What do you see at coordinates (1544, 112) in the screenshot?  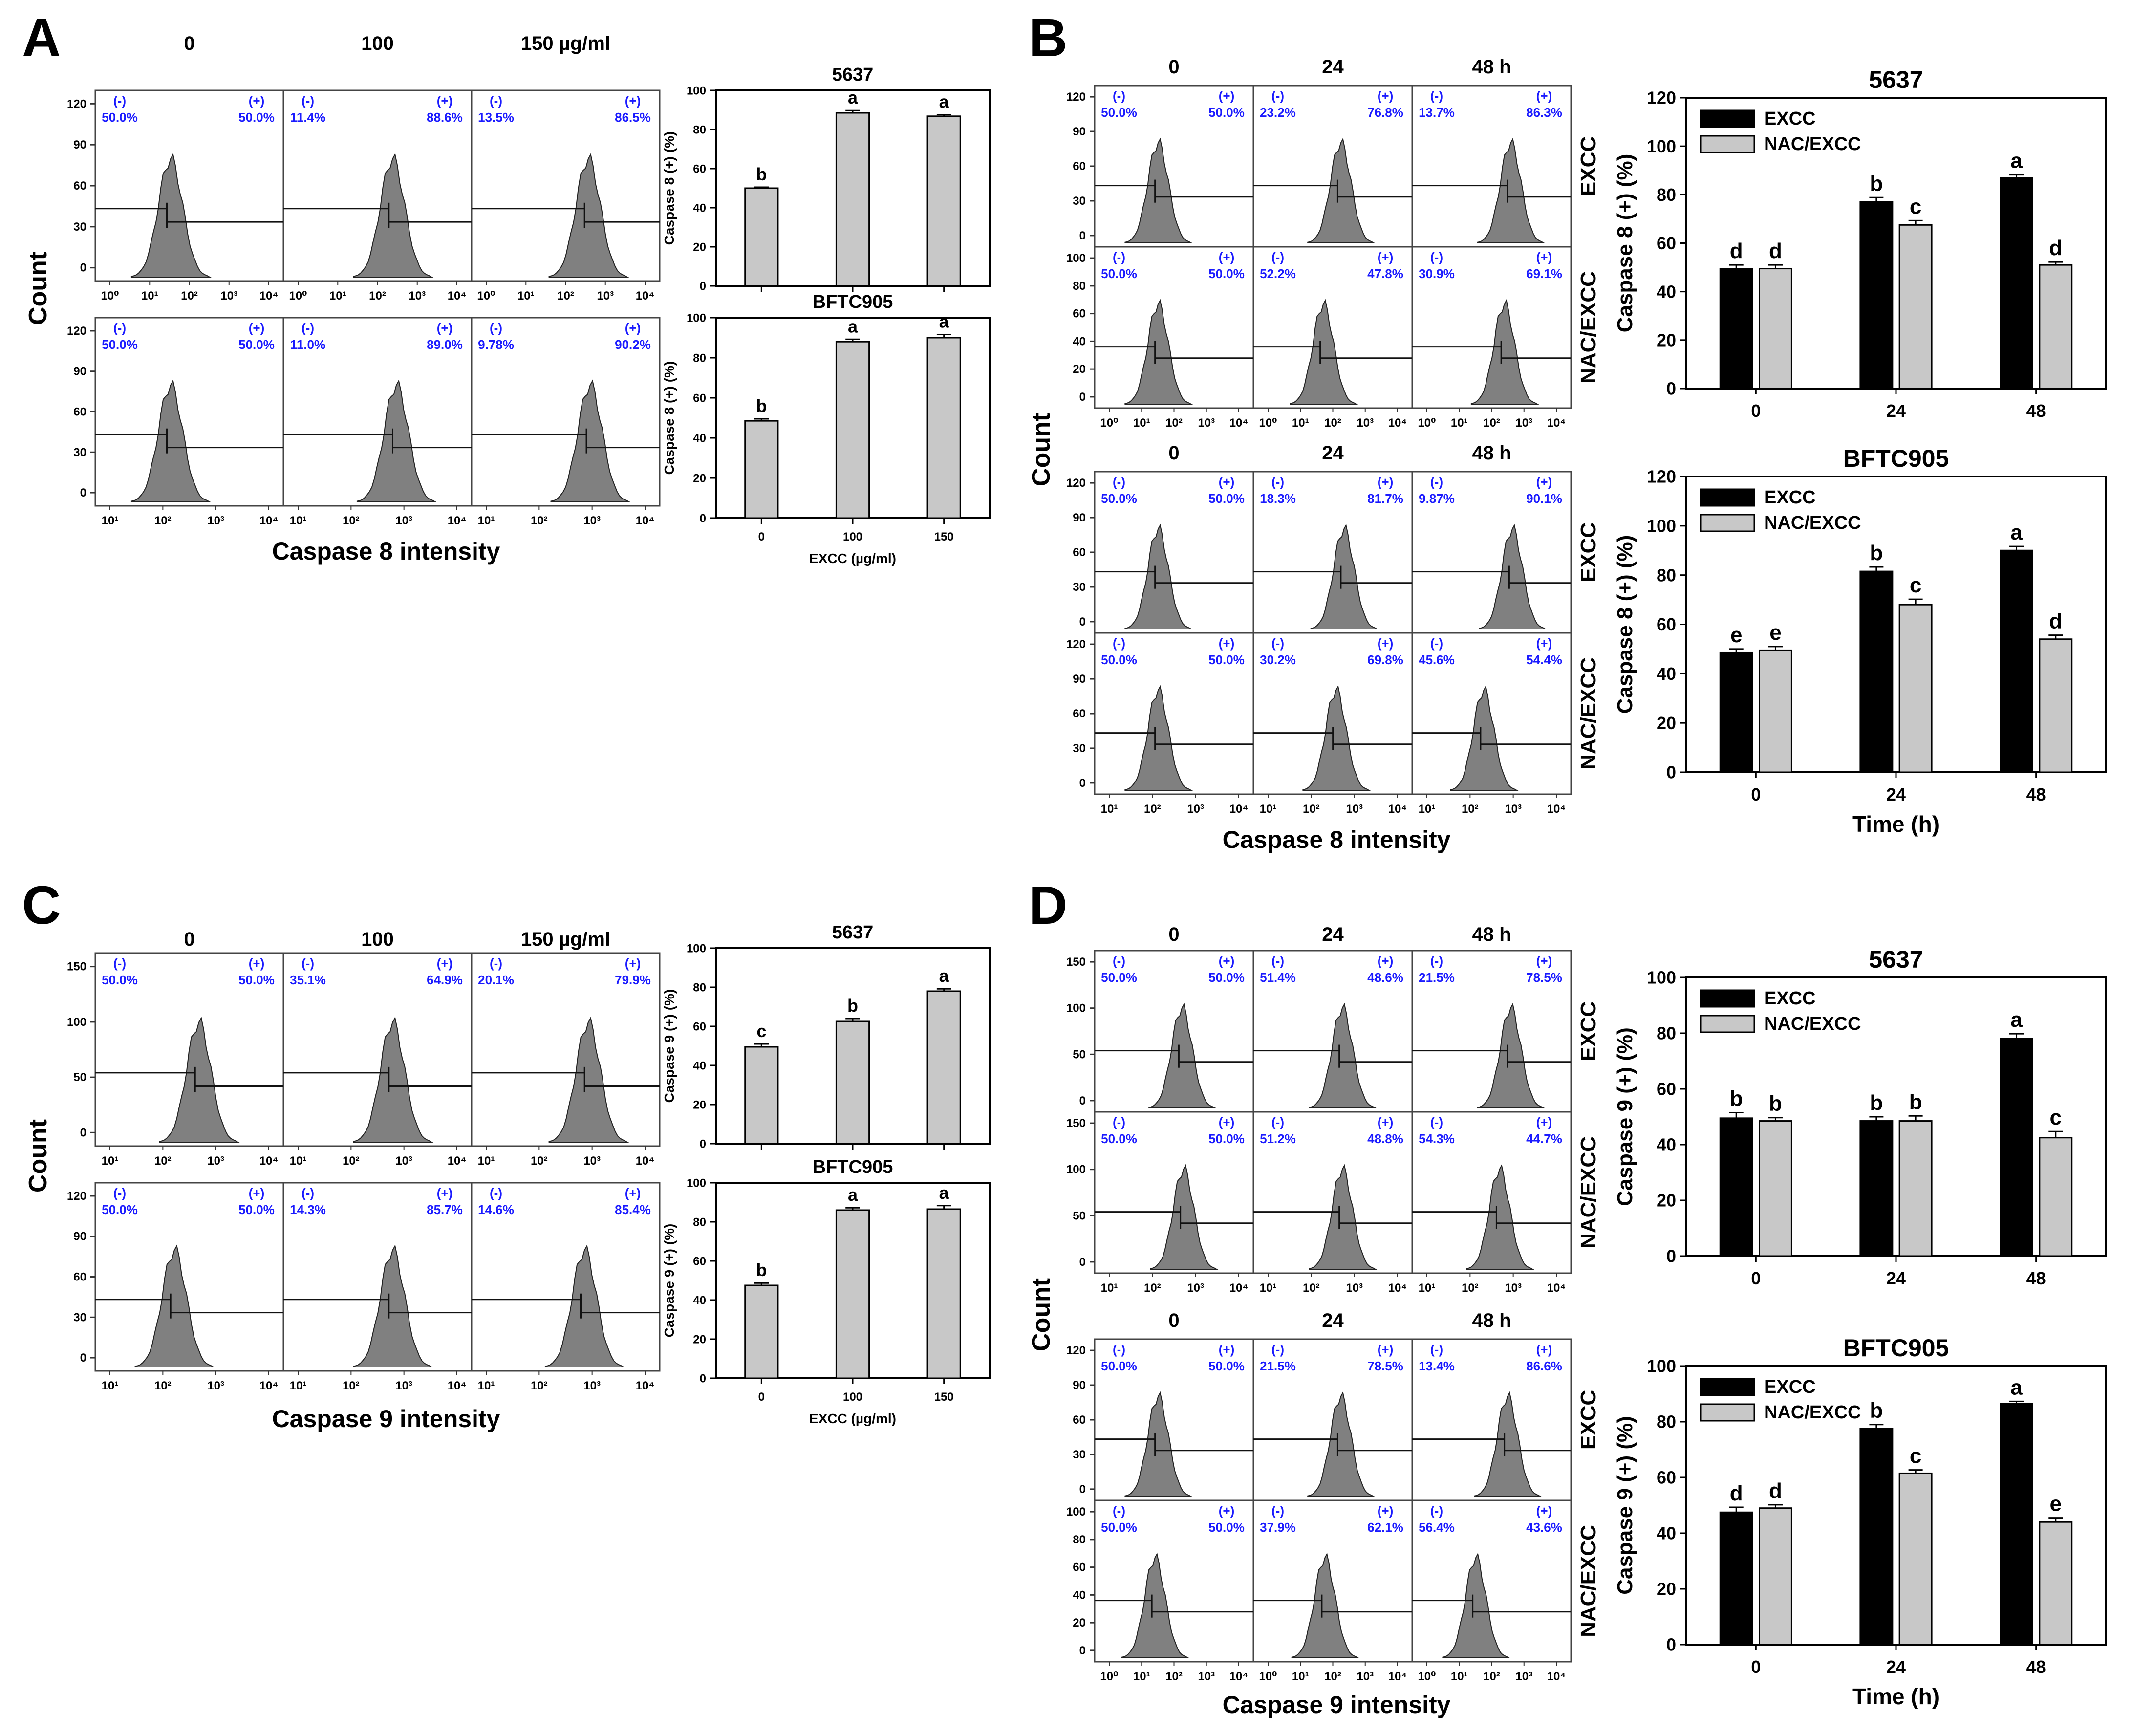 I see `pos-percentage: 86.3%` at bounding box center [1544, 112].